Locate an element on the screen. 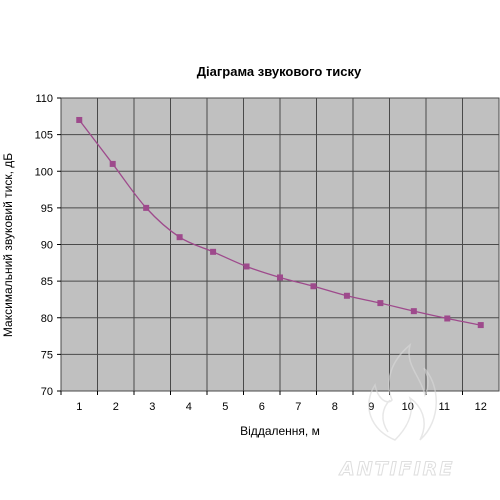 The image size is (500, 500). y-tick-label: 70 is located at coordinates (47, 392).